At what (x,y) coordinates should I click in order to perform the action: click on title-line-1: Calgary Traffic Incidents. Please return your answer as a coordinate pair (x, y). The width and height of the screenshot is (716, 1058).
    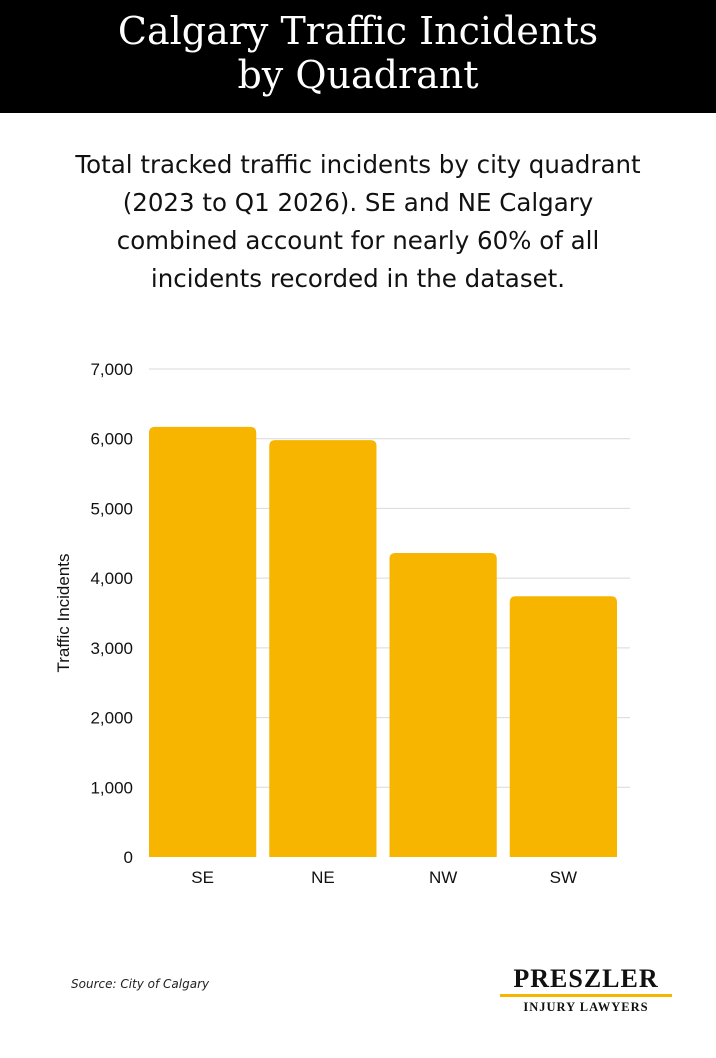
    Looking at the image, I should click on (358, 31).